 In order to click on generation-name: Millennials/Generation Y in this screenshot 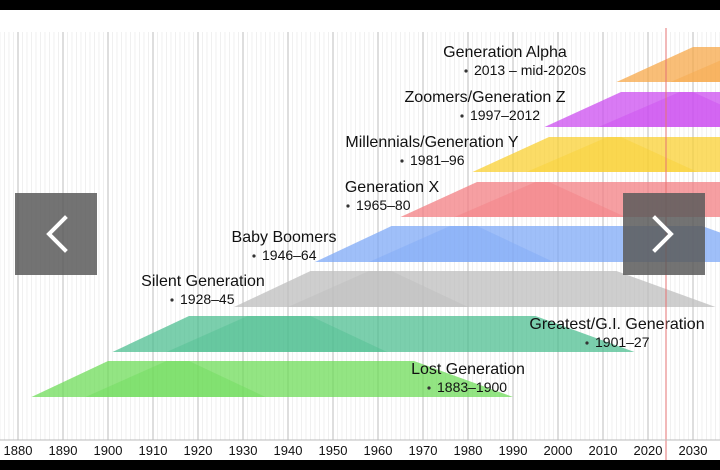, I will do `click(431, 142)`.